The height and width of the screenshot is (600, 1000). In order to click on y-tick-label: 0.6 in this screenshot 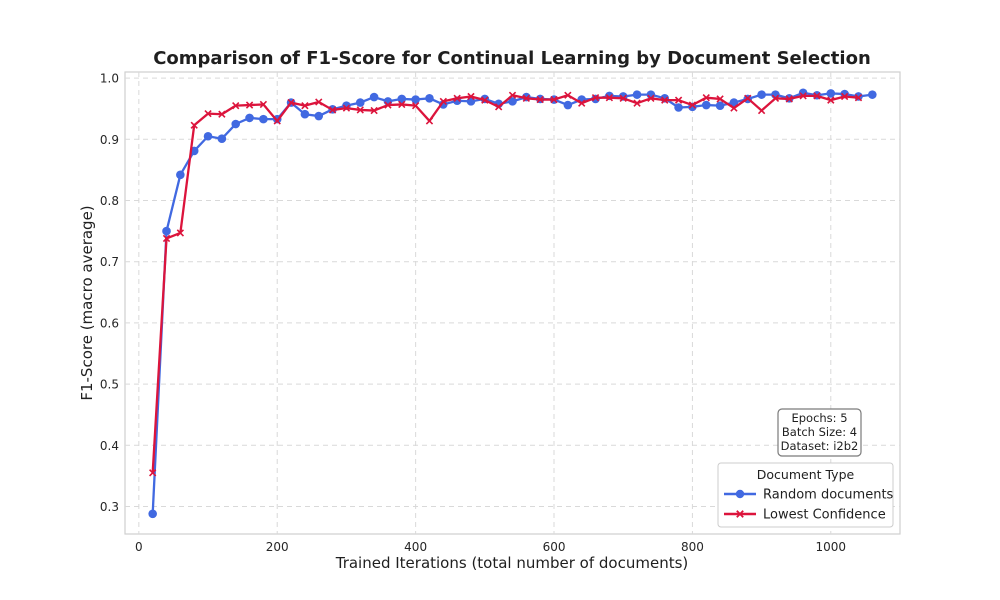, I will do `click(109, 323)`.